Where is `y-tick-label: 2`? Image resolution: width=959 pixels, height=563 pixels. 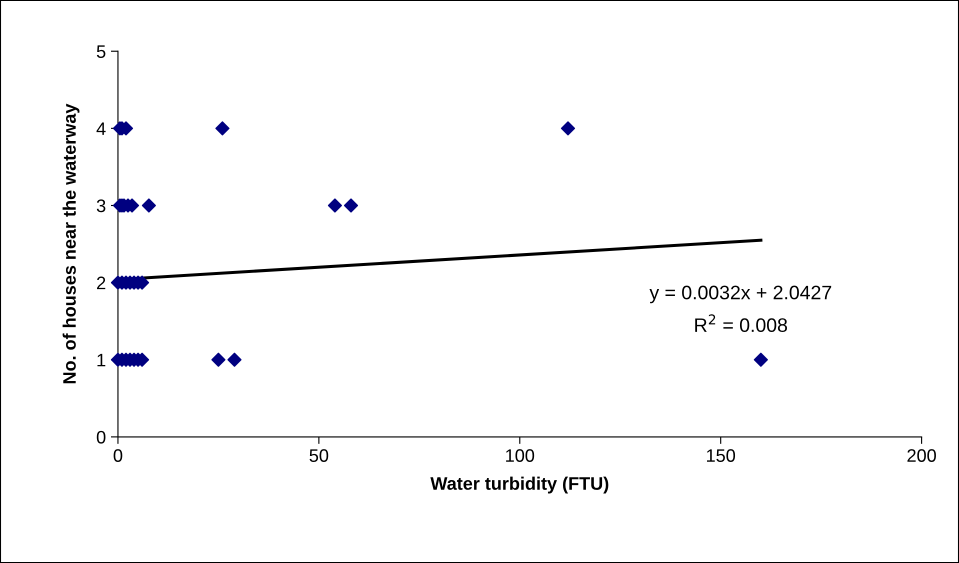
y-tick-label: 2 is located at coordinates (101, 283).